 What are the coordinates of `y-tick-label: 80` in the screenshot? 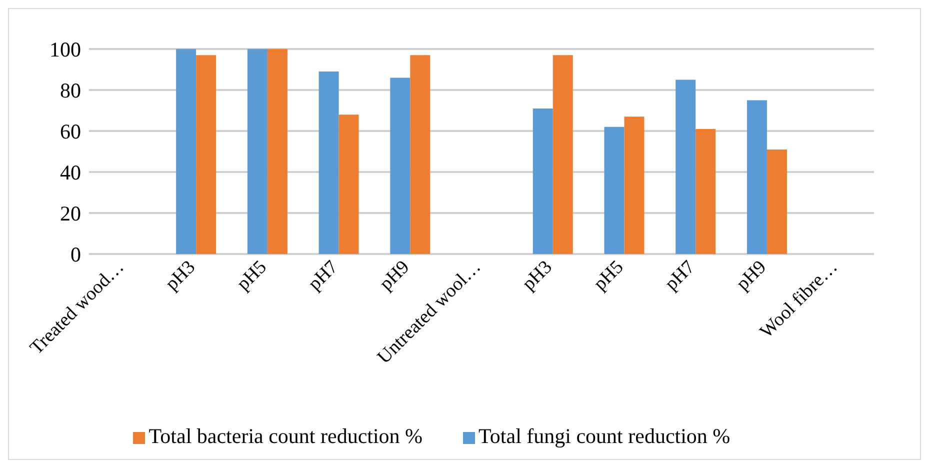 It's located at (70, 90).